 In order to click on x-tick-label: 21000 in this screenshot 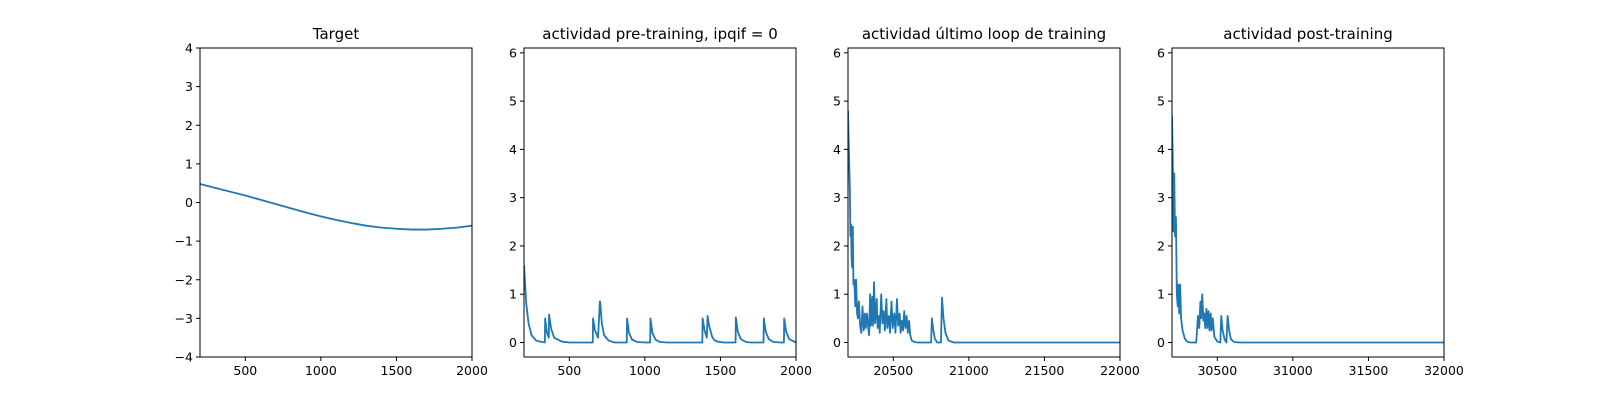, I will do `click(969, 370)`.